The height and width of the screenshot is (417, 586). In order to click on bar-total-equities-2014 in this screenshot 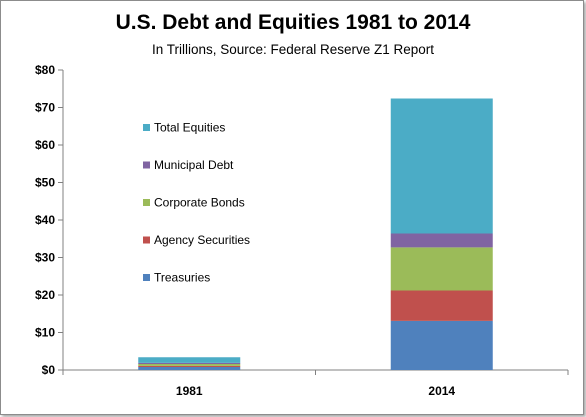, I will do `click(441, 166)`.